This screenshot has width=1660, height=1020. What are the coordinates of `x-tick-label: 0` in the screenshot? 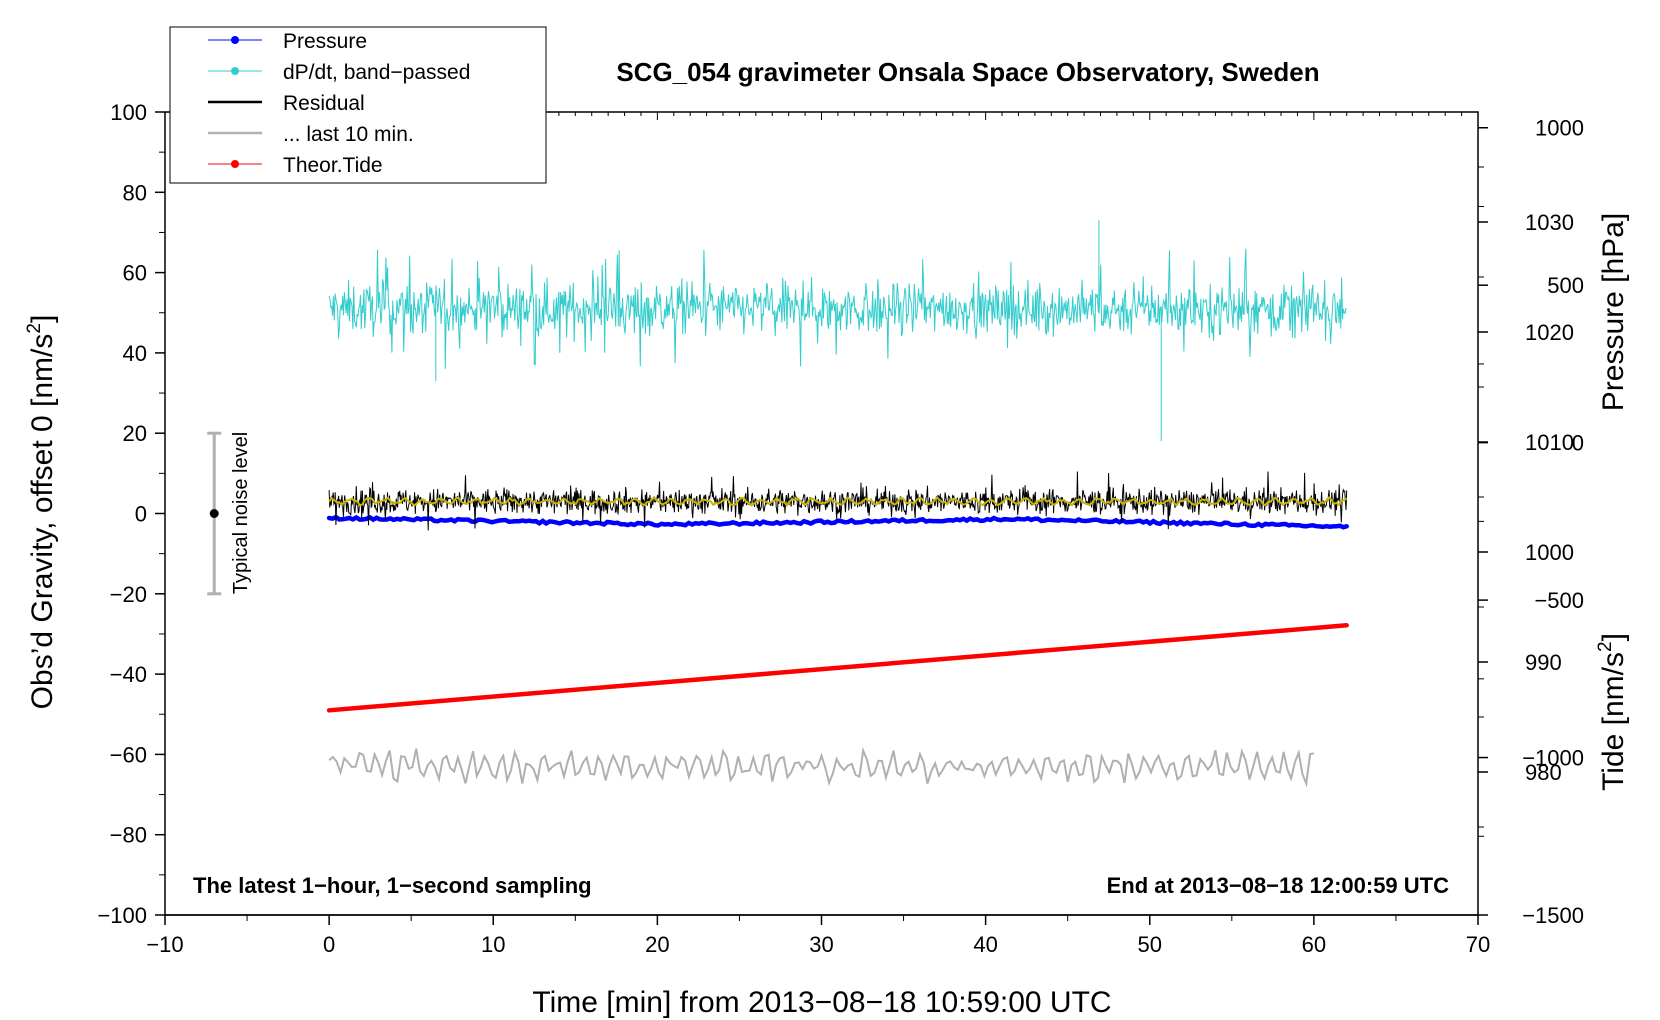 It's located at (329, 944).